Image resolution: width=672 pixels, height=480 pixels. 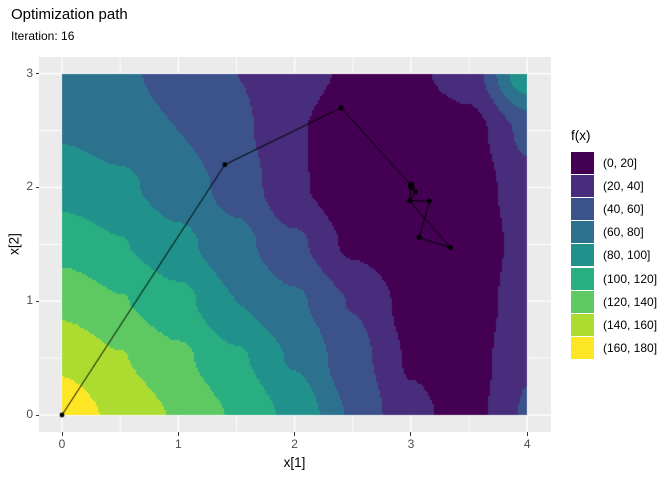 What do you see at coordinates (411, 444) in the screenshot?
I see `x-tick-label: 3` at bounding box center [411, 444].